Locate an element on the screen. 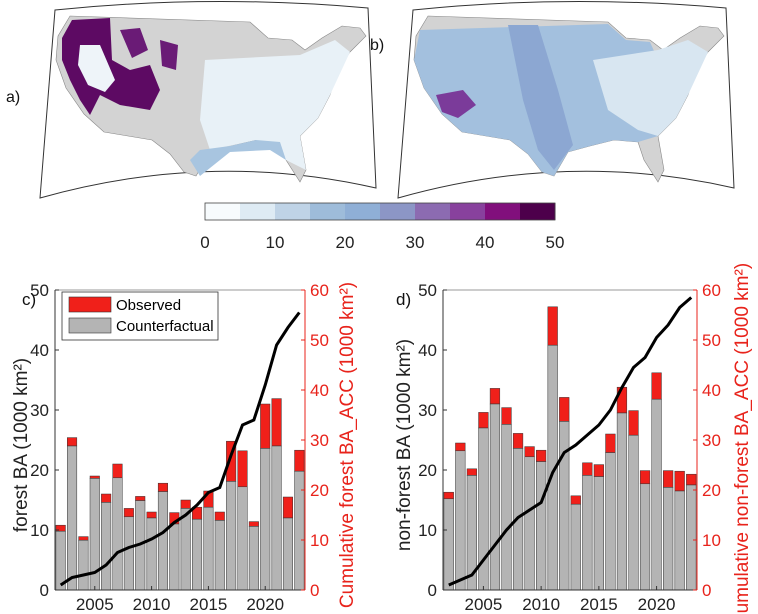 Image resolution: width=758 pixels, height=614 pixels. bar-observed-2006 is located at coordinates (106, 498).